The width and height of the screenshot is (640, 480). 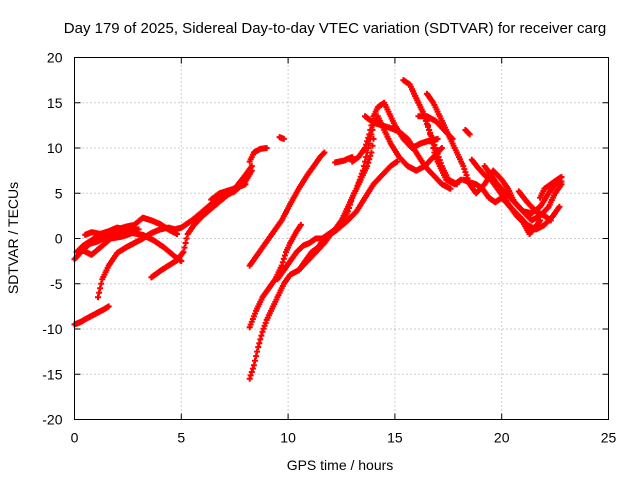 I want to click on x-tick-label: 25, so click(x=609, y=438).